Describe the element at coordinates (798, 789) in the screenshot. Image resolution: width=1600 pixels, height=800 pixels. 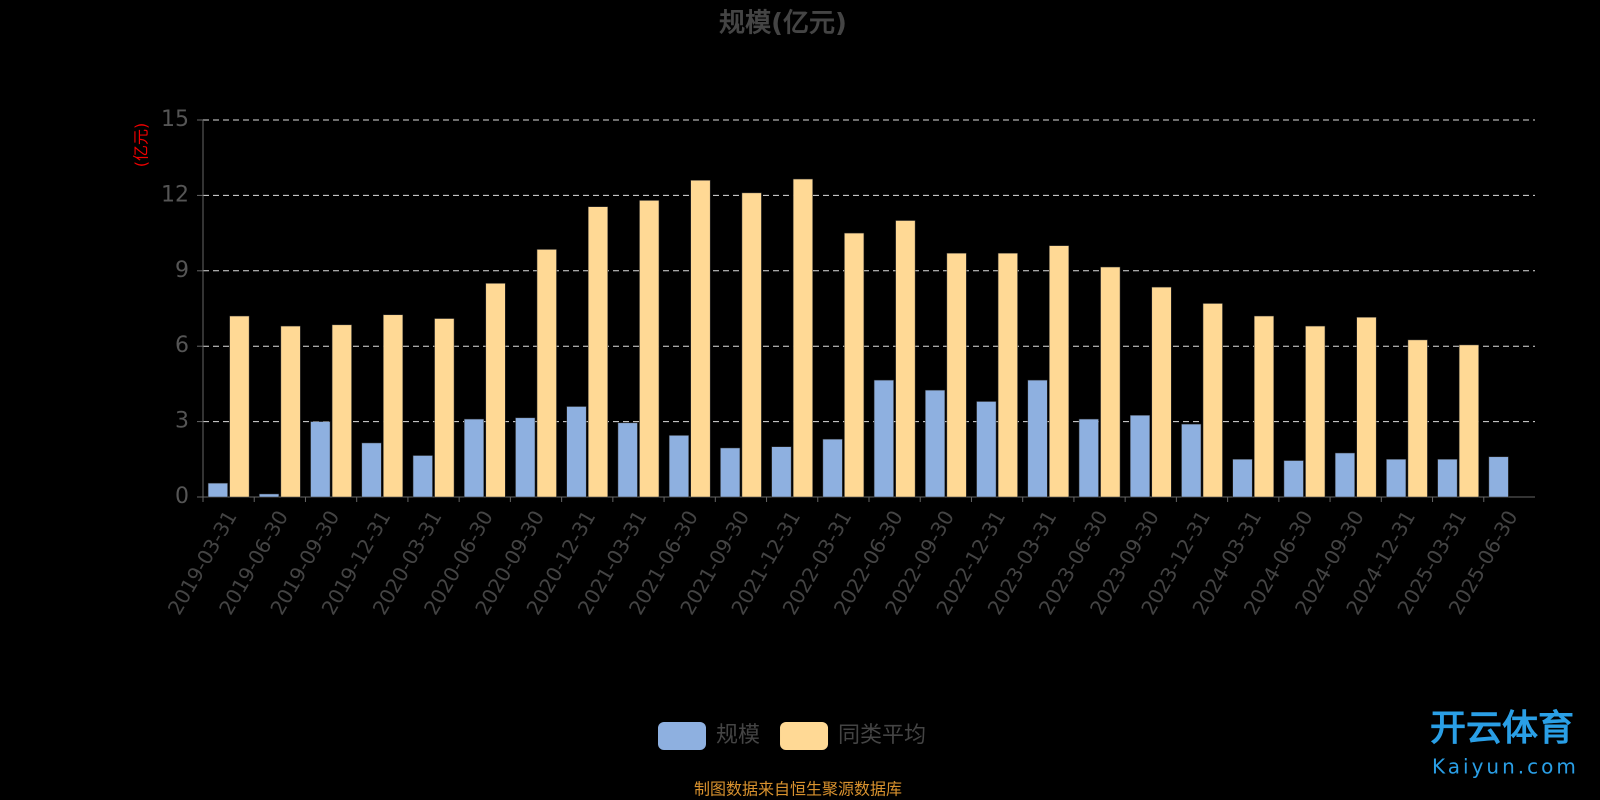
I see `source-note: 制图数据来自恒生聚源数据库` at that location.